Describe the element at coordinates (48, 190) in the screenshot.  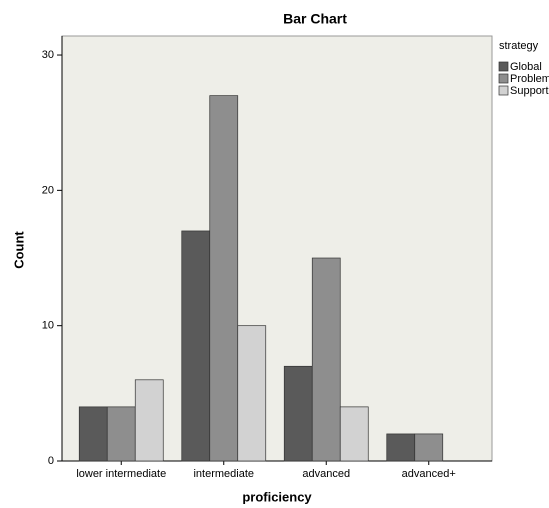
I see `y-tick-label: 20` at that location.